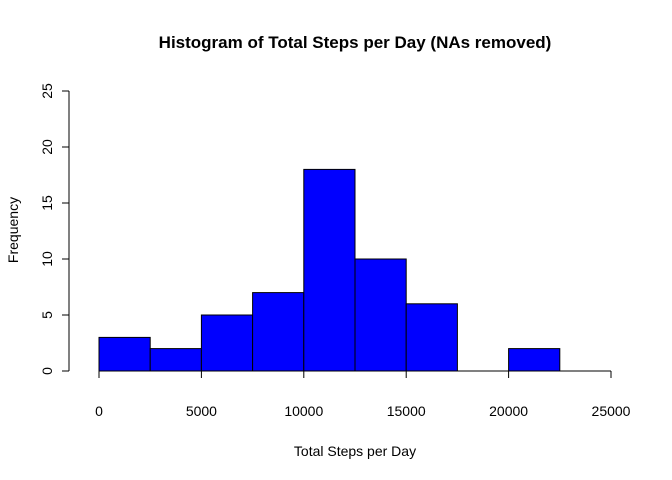  What do you see at coordinates (54, 229) in the screenshot?
I see `y-axis: 0 5 10 15 20 25` at bounding box center [54, 229].